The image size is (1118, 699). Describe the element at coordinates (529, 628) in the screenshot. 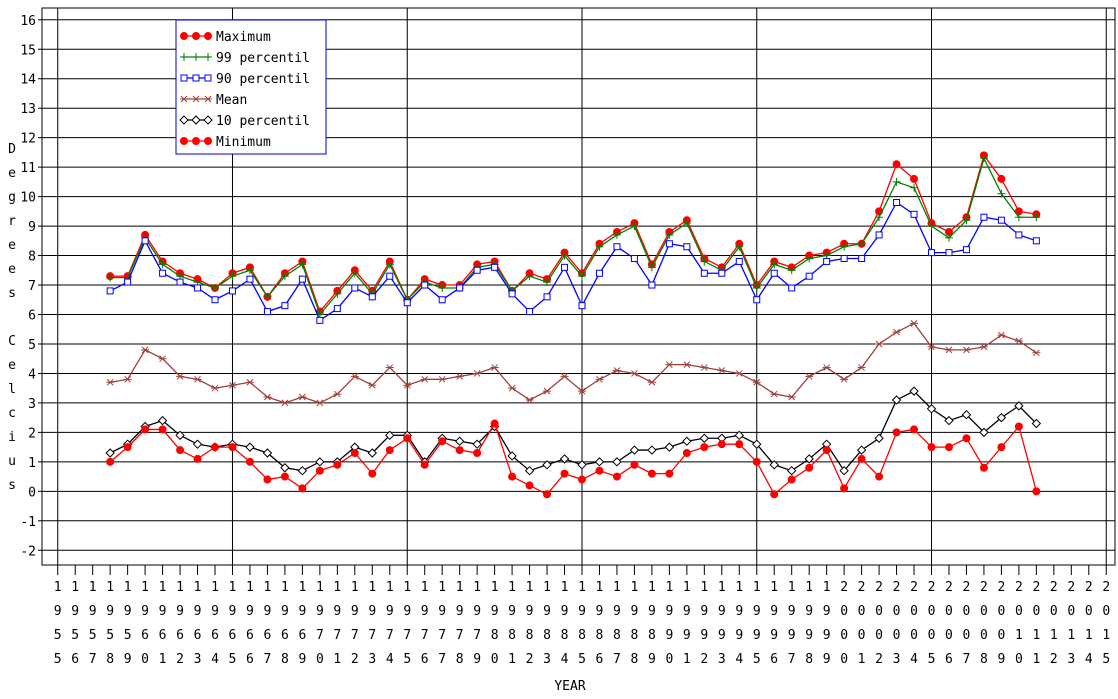

I see `x-tick-label: 1982` at that location.